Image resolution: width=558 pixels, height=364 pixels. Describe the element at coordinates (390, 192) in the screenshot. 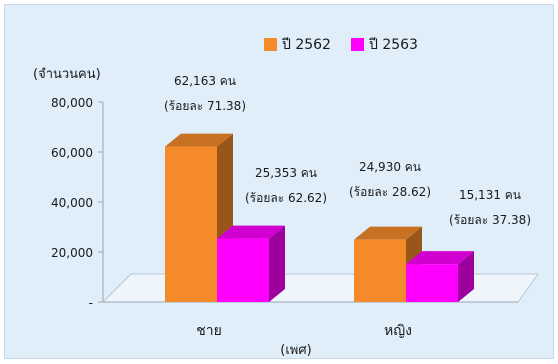

I see `data-label-percent: (ร้อยละ 28.62)` at that location.